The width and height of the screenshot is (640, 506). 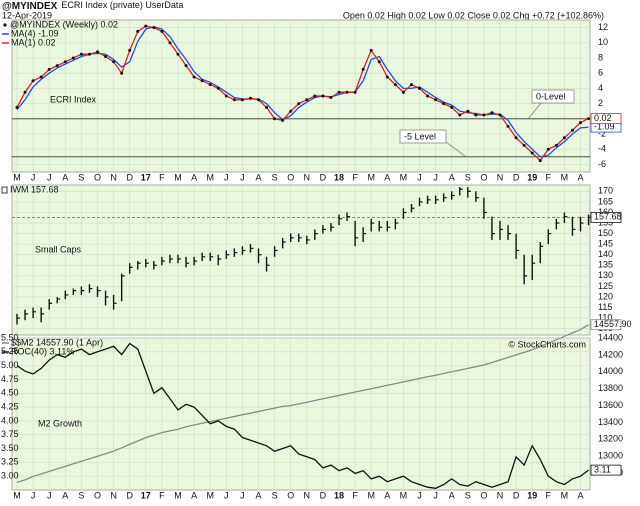 I want to click on y-tick-label: -4, so click(x=602, y=149).